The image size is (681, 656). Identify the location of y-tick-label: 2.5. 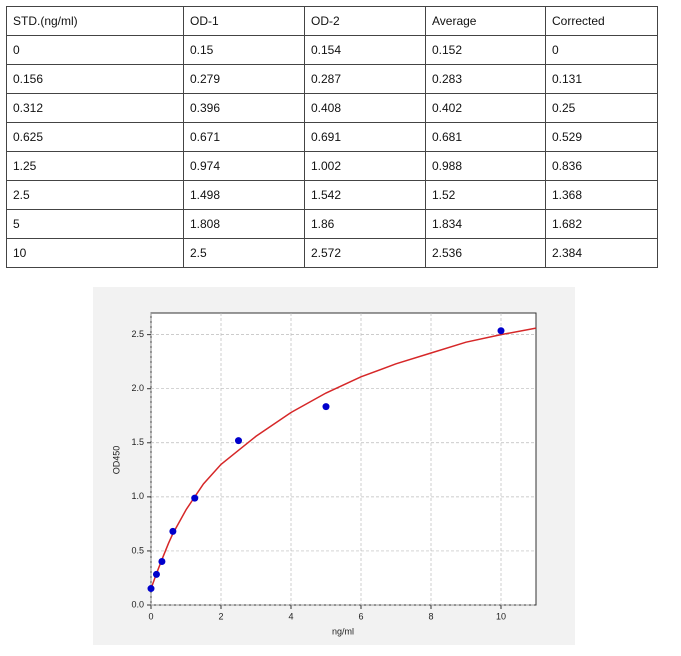
(137, 334).